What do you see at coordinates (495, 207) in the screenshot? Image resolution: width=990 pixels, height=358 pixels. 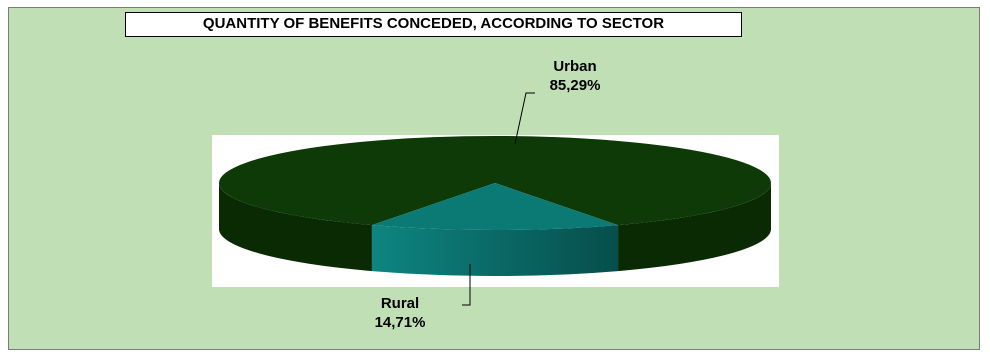 I see `pie-slice-rural` at bounding box center [495, 207].